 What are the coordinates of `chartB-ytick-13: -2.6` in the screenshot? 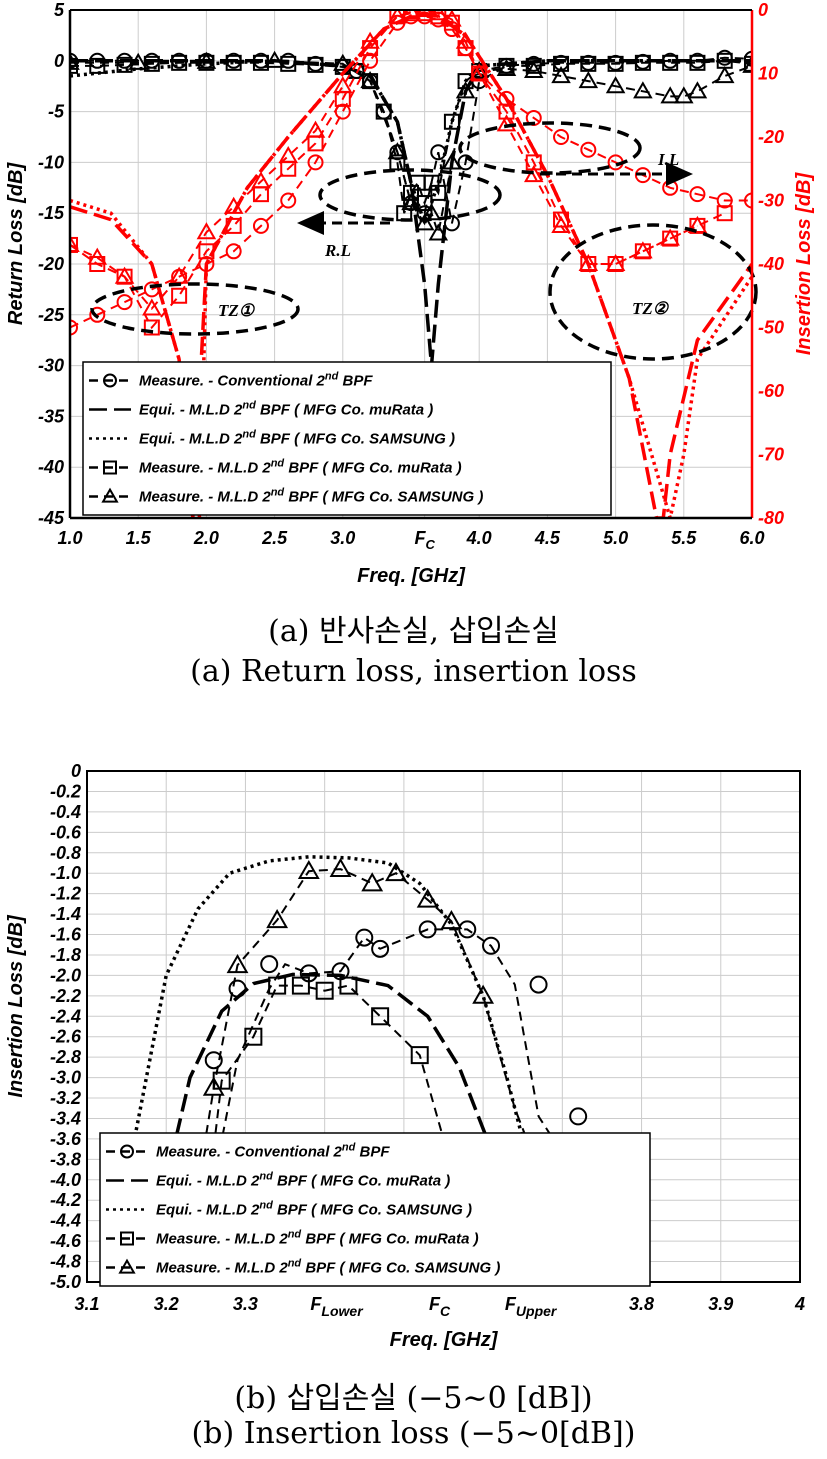 It's located at (66, 1037).